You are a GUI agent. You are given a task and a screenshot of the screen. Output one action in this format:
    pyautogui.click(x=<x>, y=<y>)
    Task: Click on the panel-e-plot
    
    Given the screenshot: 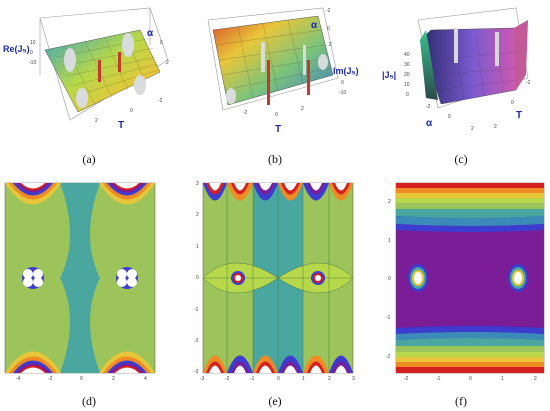 What is the action you would take?
    pyautogui.click(x=278, y=278)
    